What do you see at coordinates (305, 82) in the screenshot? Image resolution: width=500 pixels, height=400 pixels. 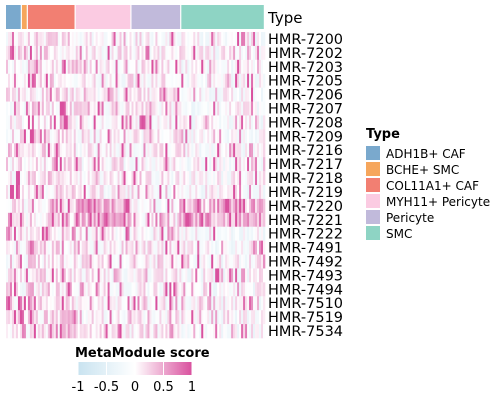 I see `row-label: HMR-7205` at bounding box center [305, 82].